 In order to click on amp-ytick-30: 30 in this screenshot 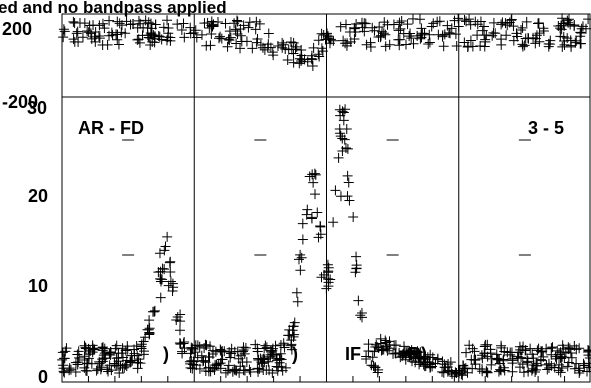, I will do `click(37, 108)`.